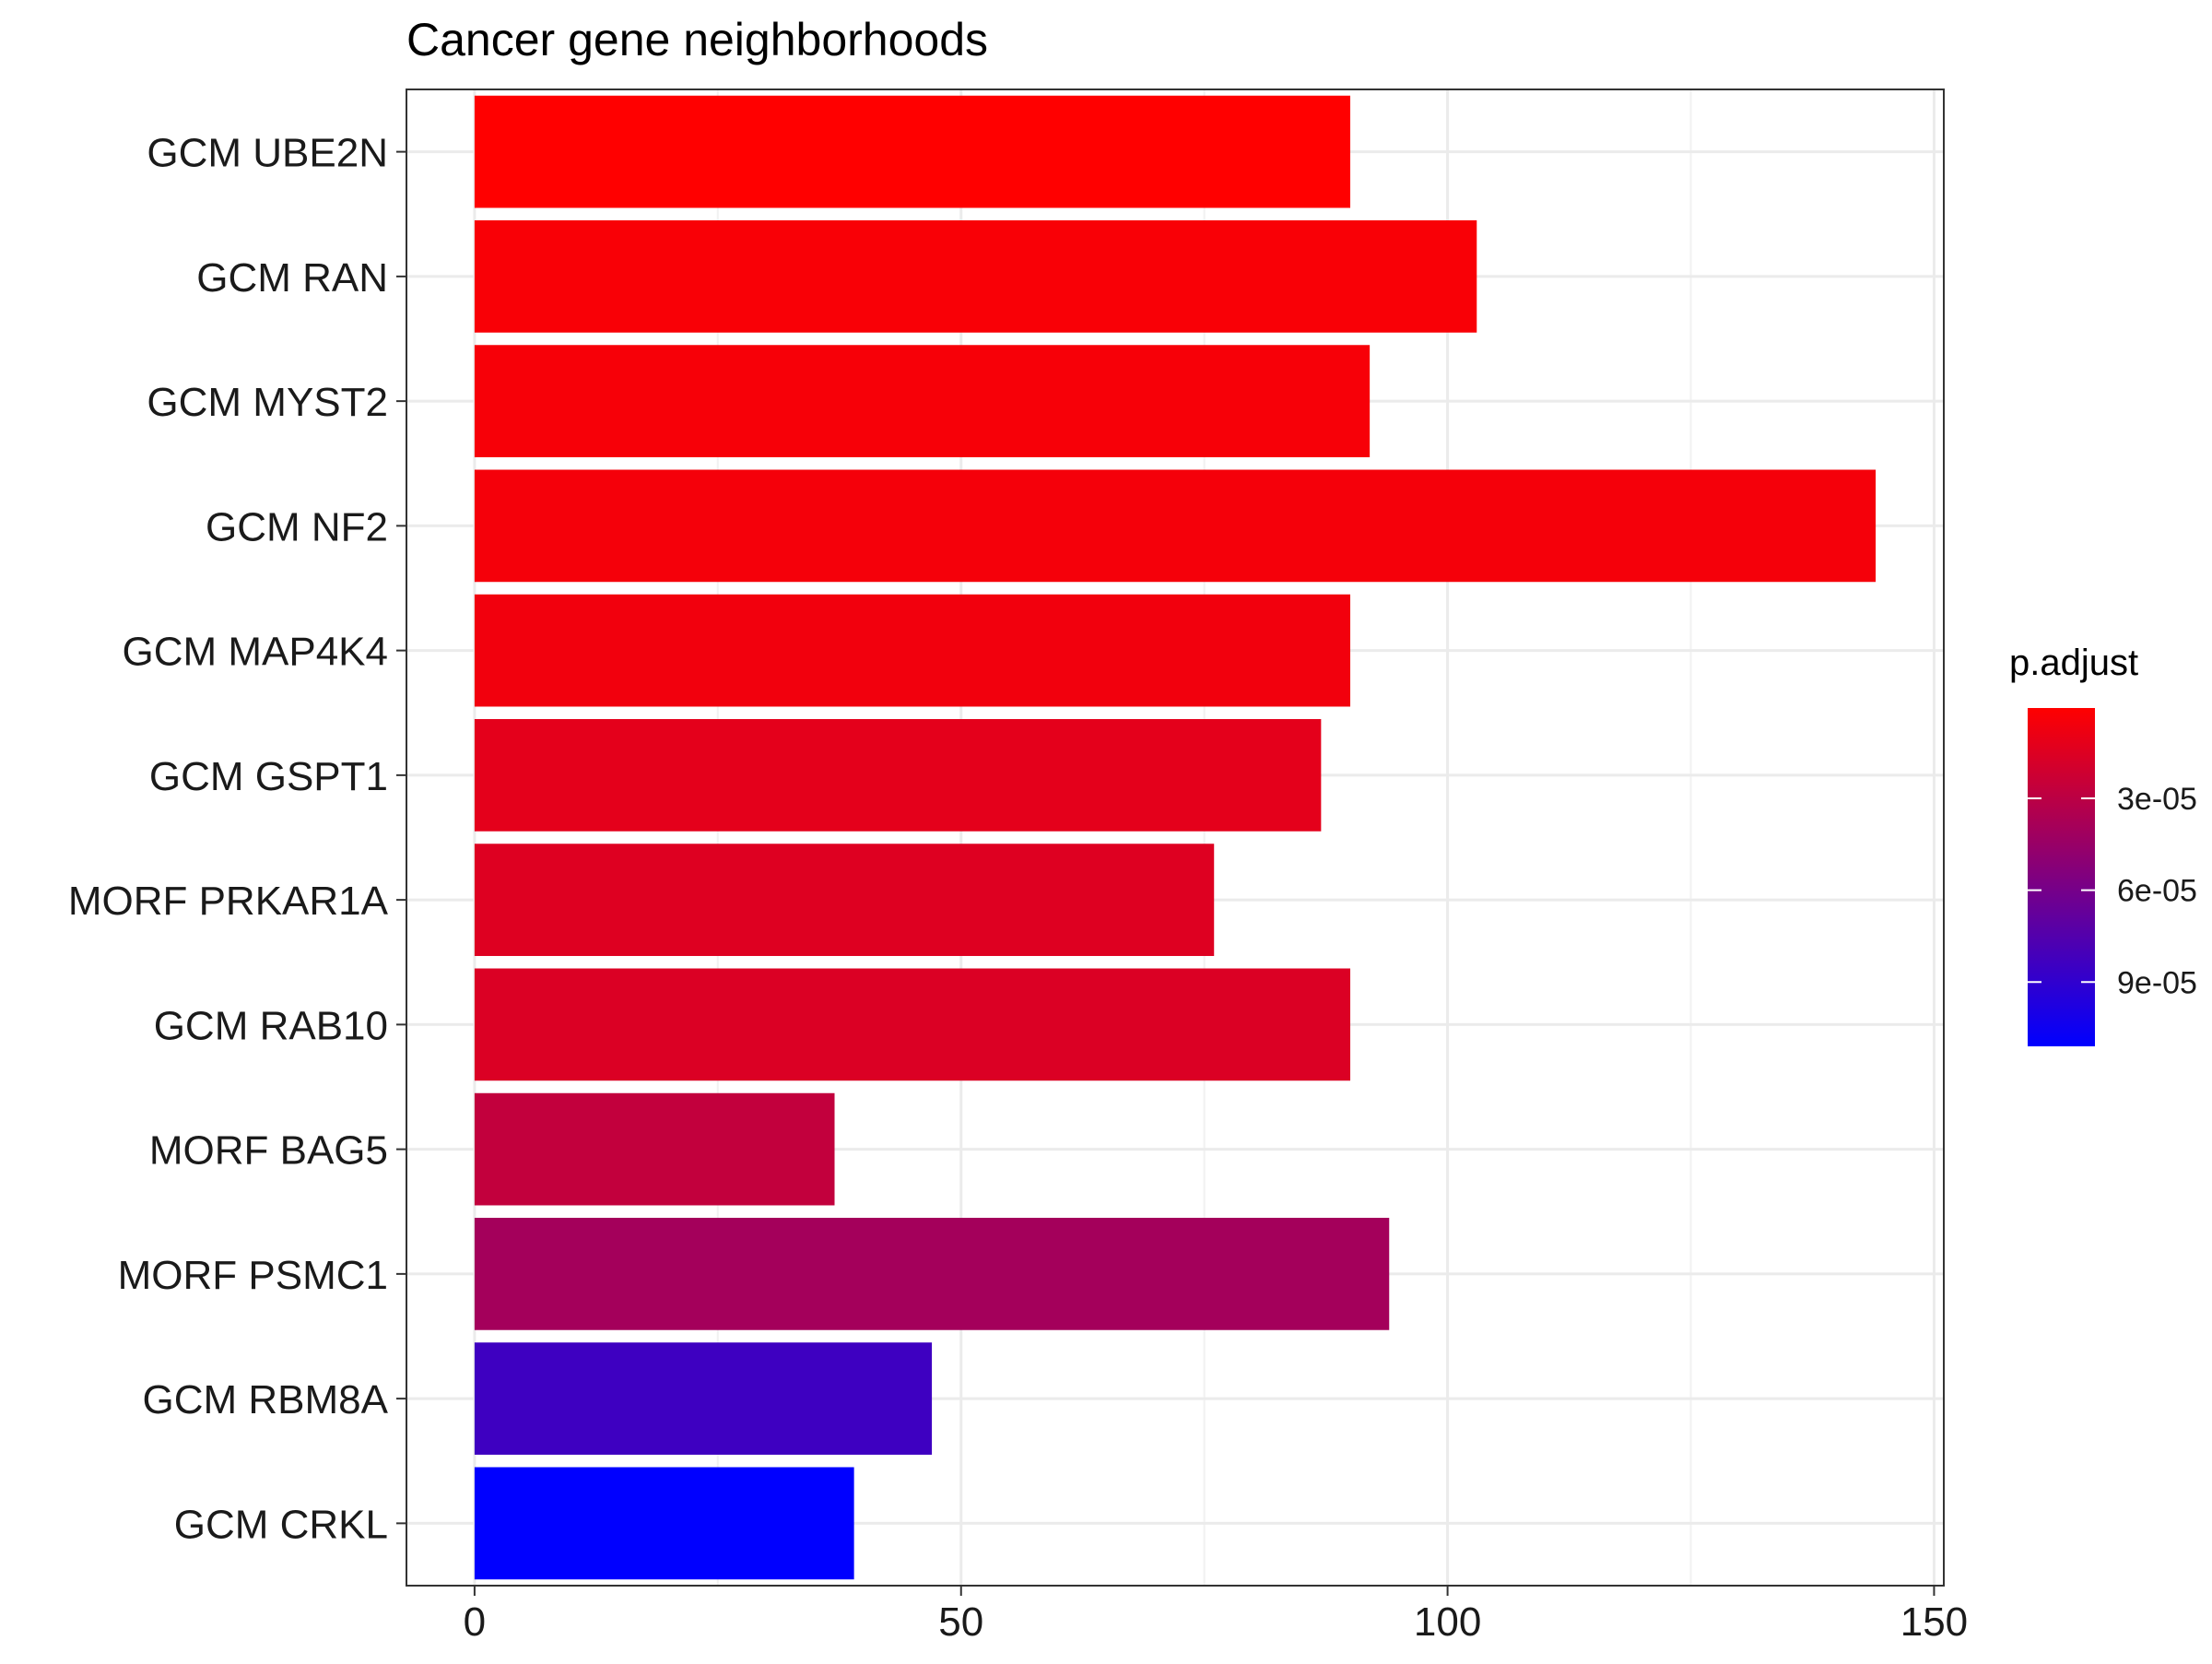  What do you see at coordinates (268, 1151) in the screenshot?
I see `y-tick-label: MORF BAG5` at bounding box center [268, 1151].